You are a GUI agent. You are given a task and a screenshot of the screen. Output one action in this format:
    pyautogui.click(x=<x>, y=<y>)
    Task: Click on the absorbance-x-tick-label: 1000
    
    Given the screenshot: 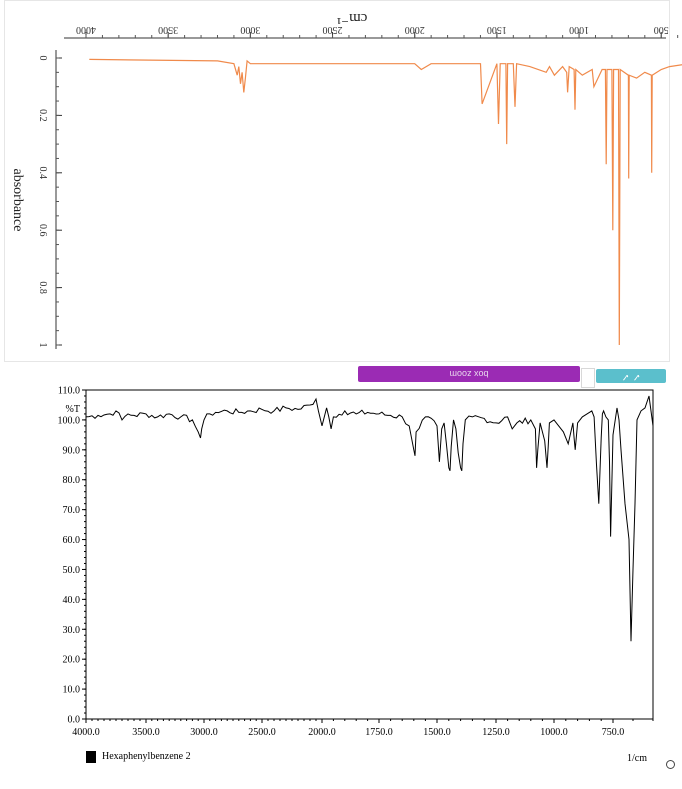 What is the action you would take?
    pyautogui.click(x=579, y=29)
    